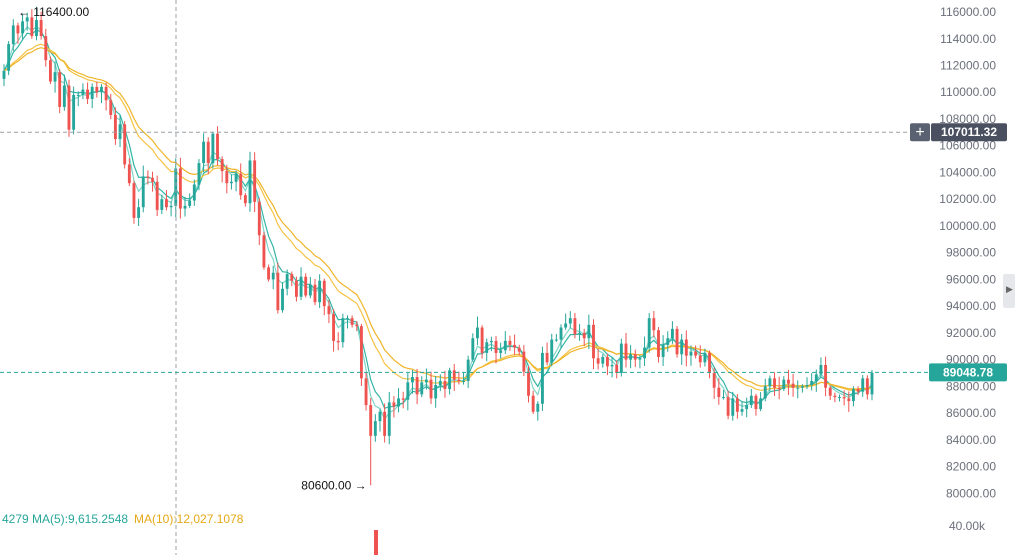 The height and width of the screenshot is (555, 1015). Describe the element at coordinates (968, 92) in the screenshot. I see `y-tick-label: 110000.00` at that location.